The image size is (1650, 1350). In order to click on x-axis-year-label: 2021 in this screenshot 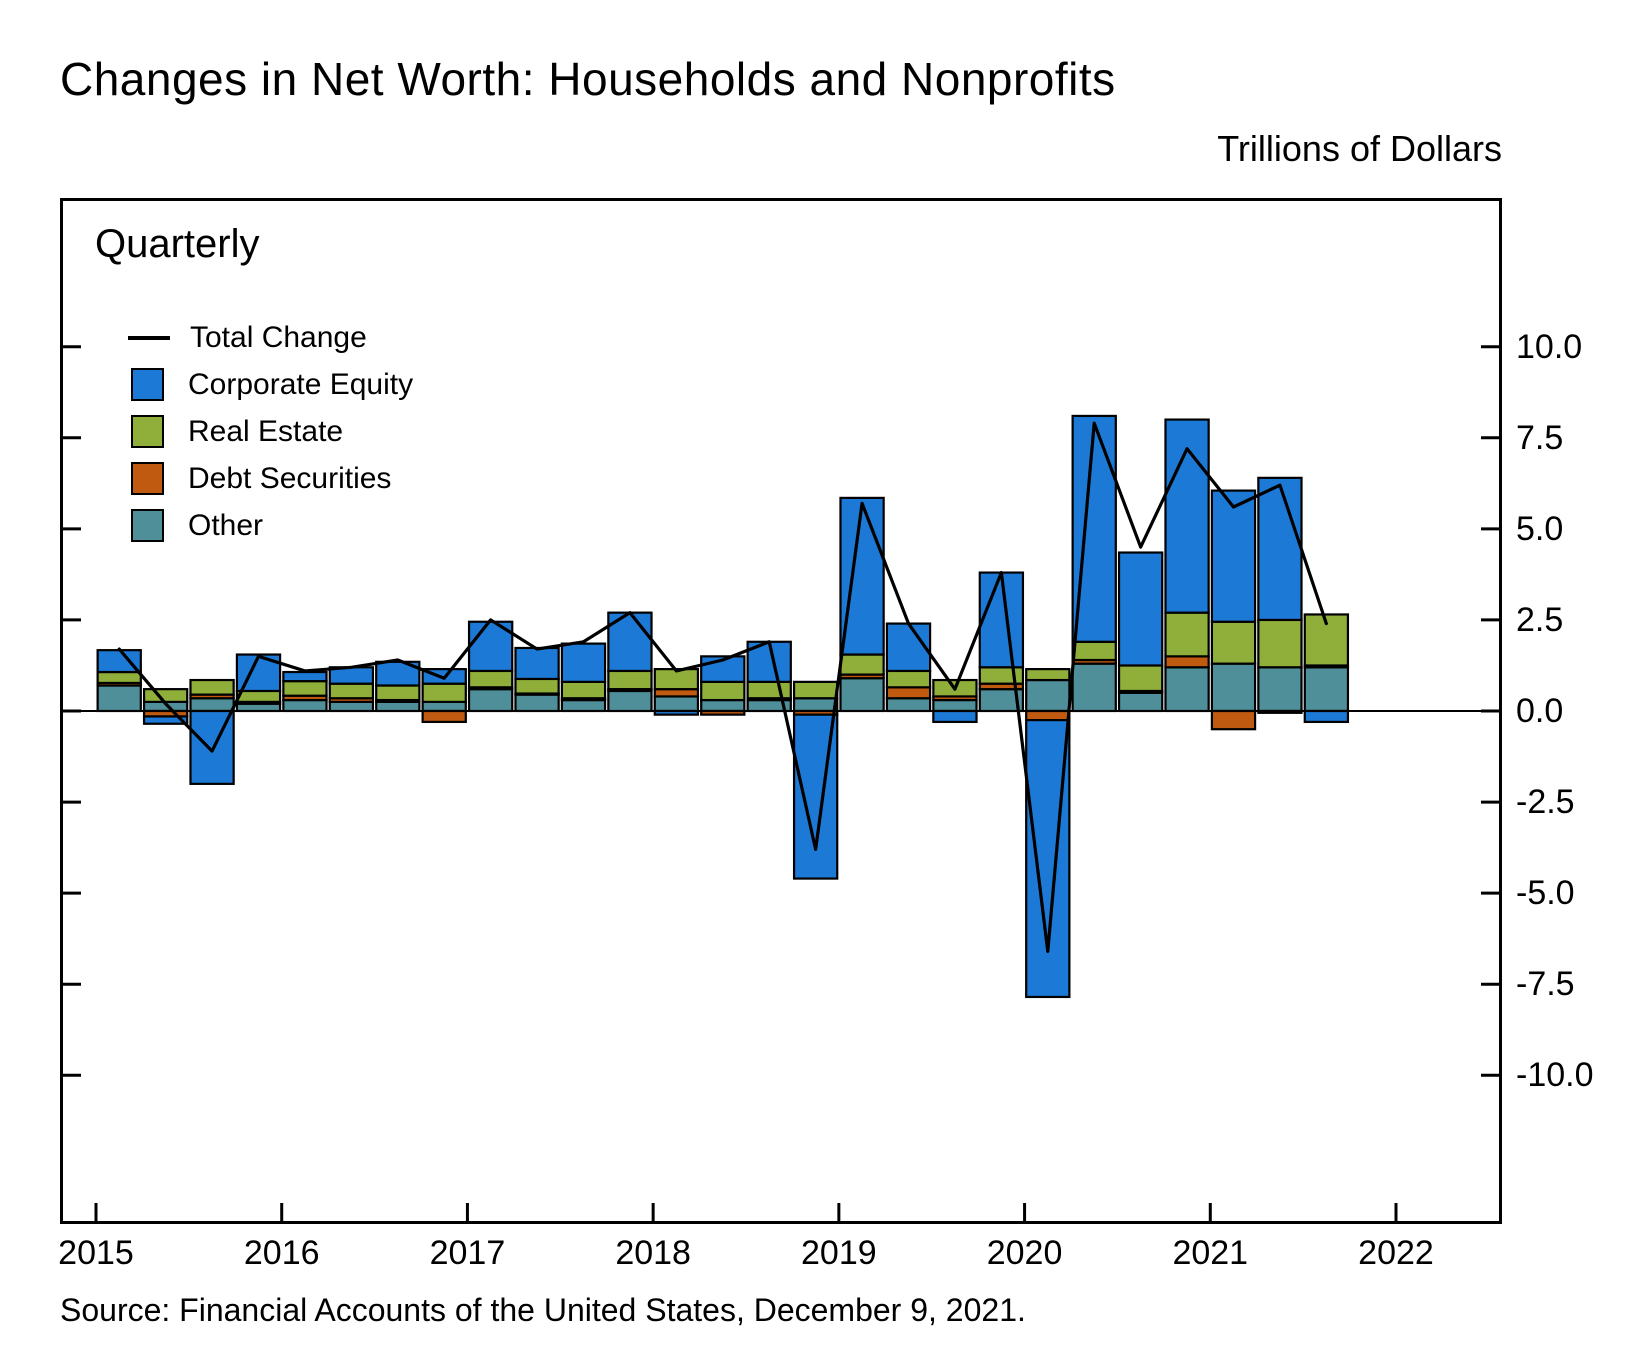, I will do `click(1210, 1253)`.